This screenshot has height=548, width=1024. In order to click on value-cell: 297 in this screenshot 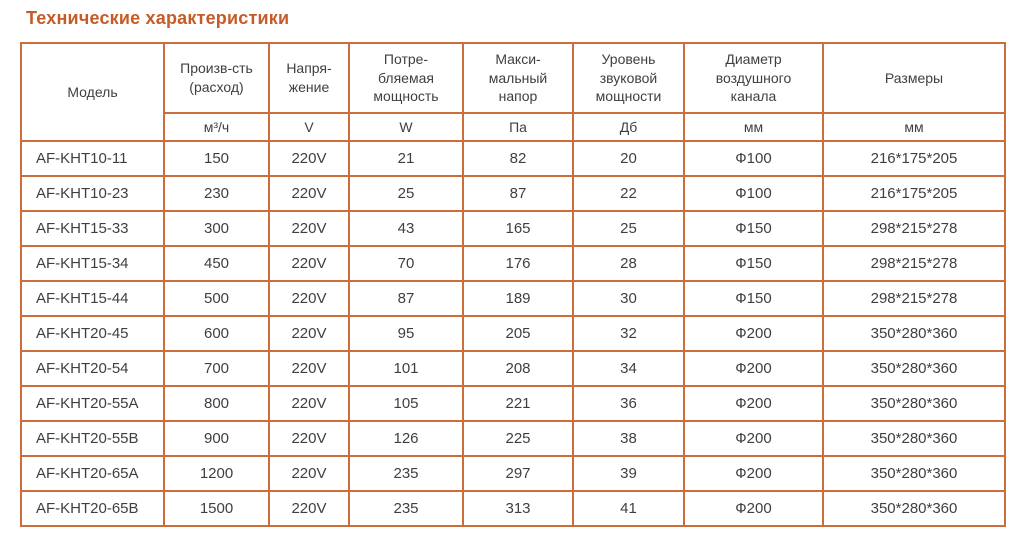, I will do `click(518, 473)`.